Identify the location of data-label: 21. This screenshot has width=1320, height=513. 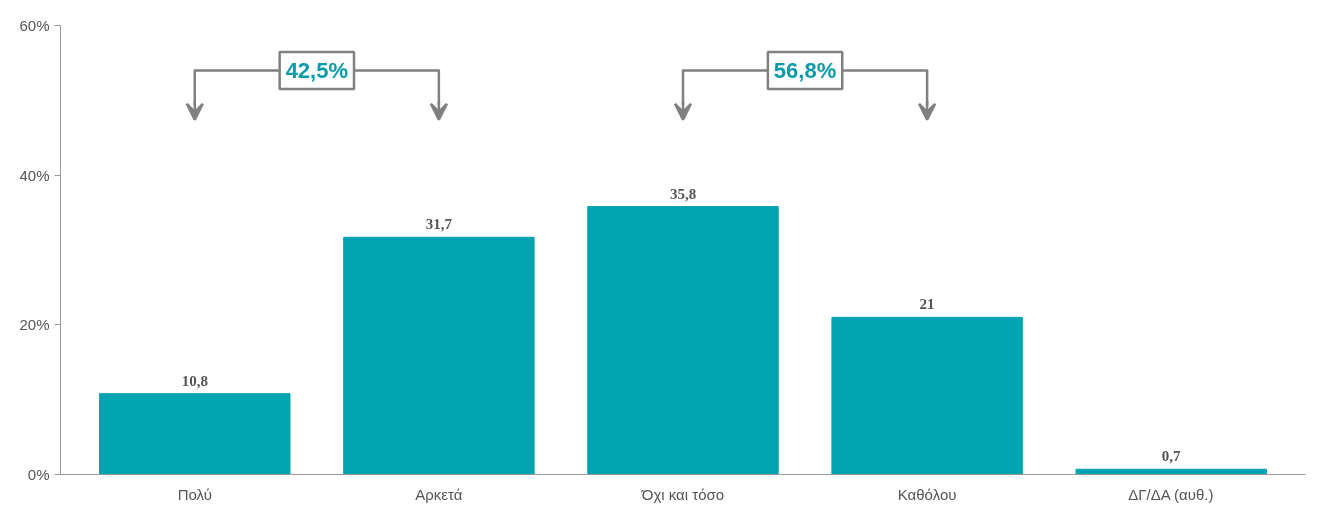
(927, 304).